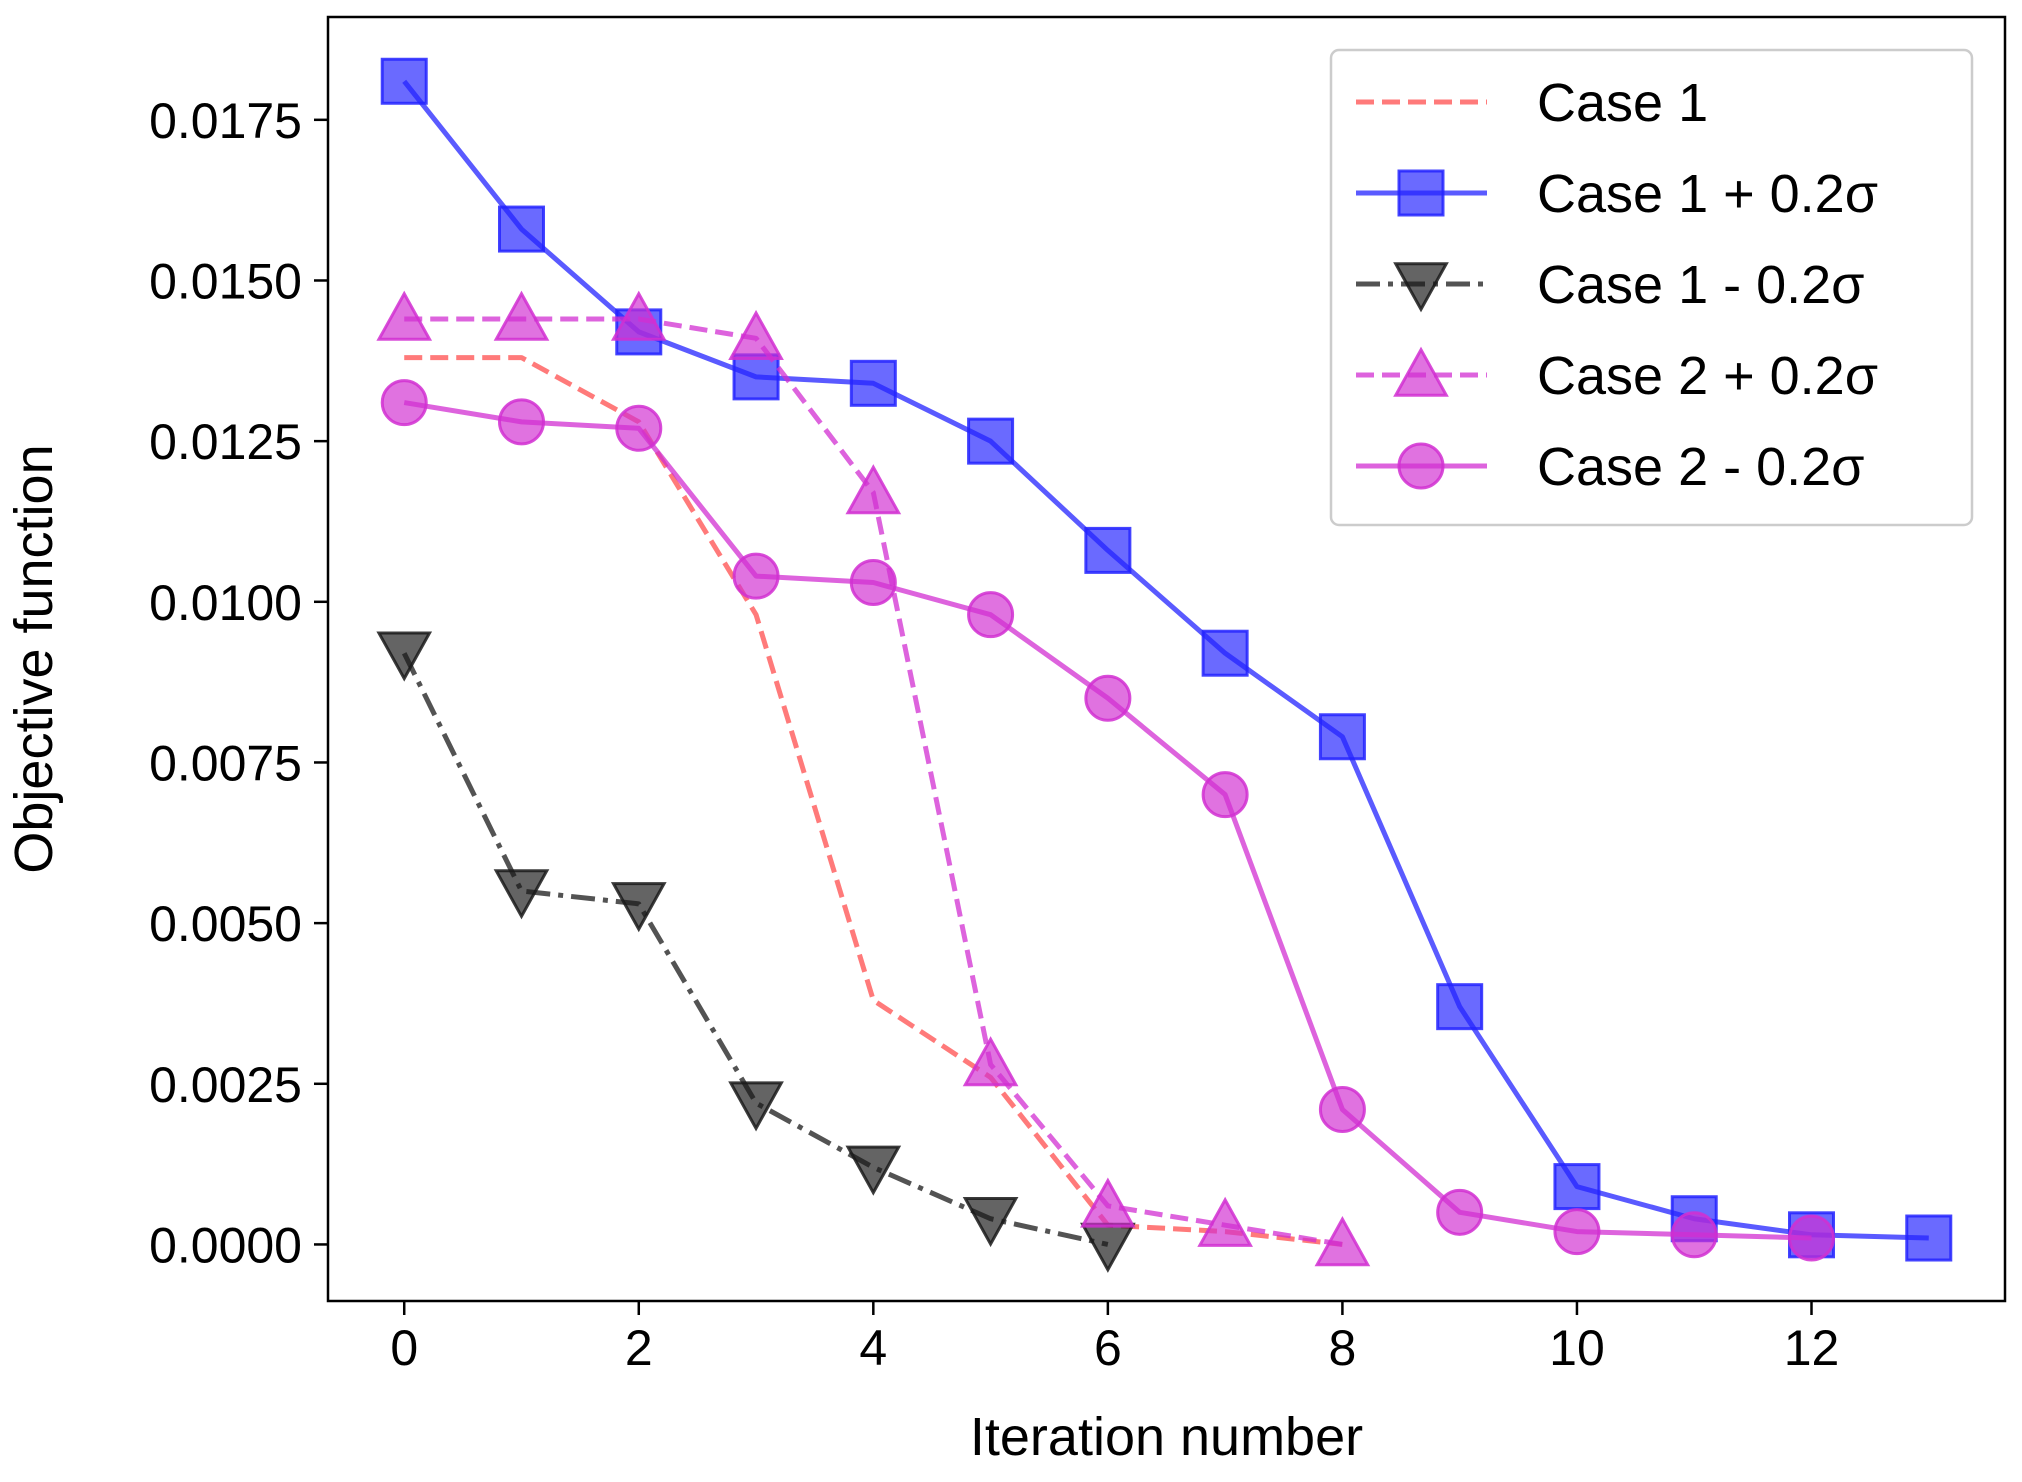 The image size is (2022, 1482). Describe the element at coordinates (34, 658) in the screenshot. I see `y-axis-title: Objective function` at that location.